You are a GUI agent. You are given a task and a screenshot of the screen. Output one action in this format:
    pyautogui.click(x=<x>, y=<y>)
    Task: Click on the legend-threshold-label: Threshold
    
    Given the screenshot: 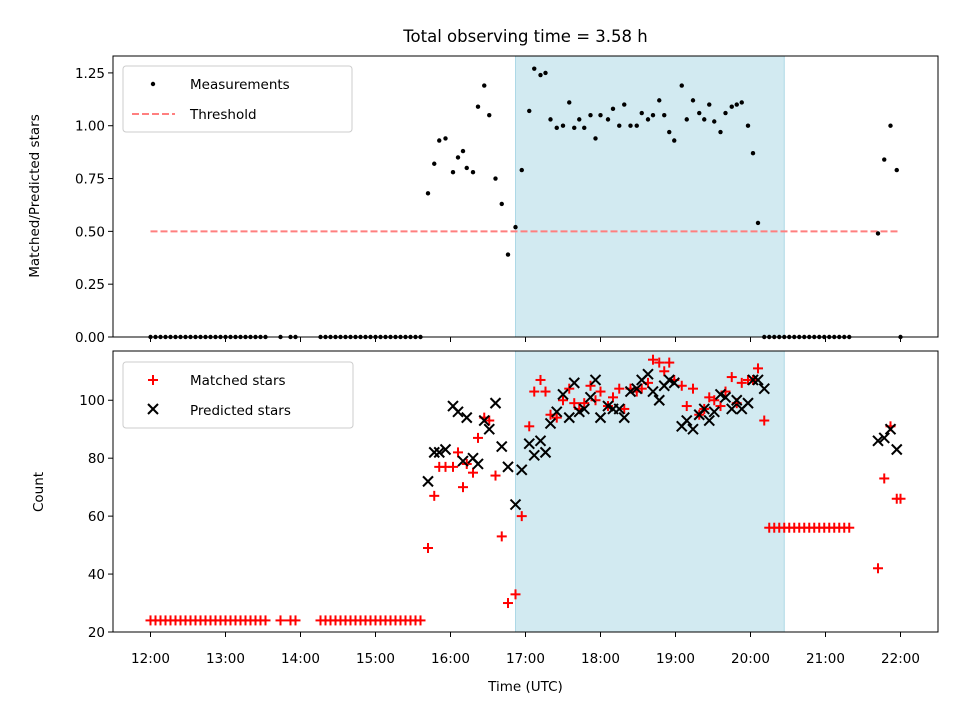 What is the action you would take?
    pyautogui.click(x=223, y=115)
    